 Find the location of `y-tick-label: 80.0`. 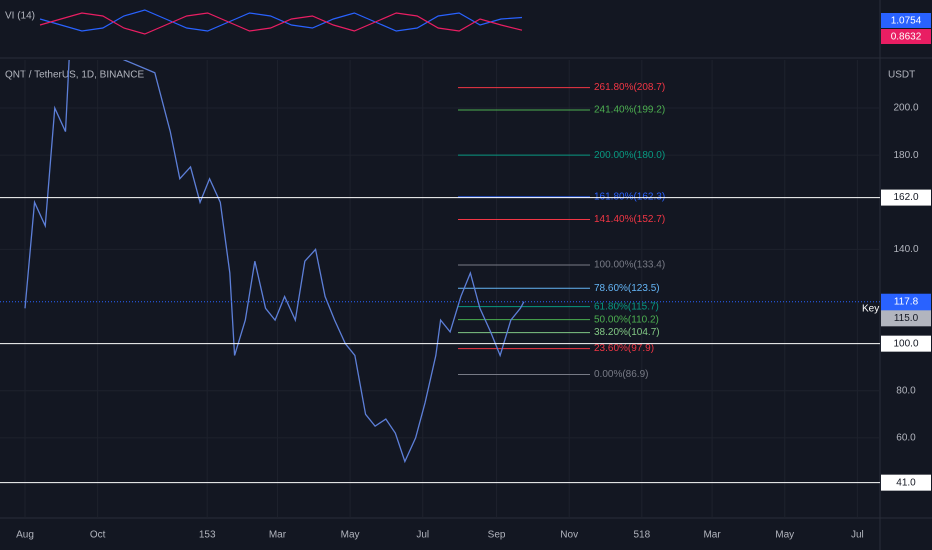

y-tick-label: 80.0 is located at coordinates (906, 390).